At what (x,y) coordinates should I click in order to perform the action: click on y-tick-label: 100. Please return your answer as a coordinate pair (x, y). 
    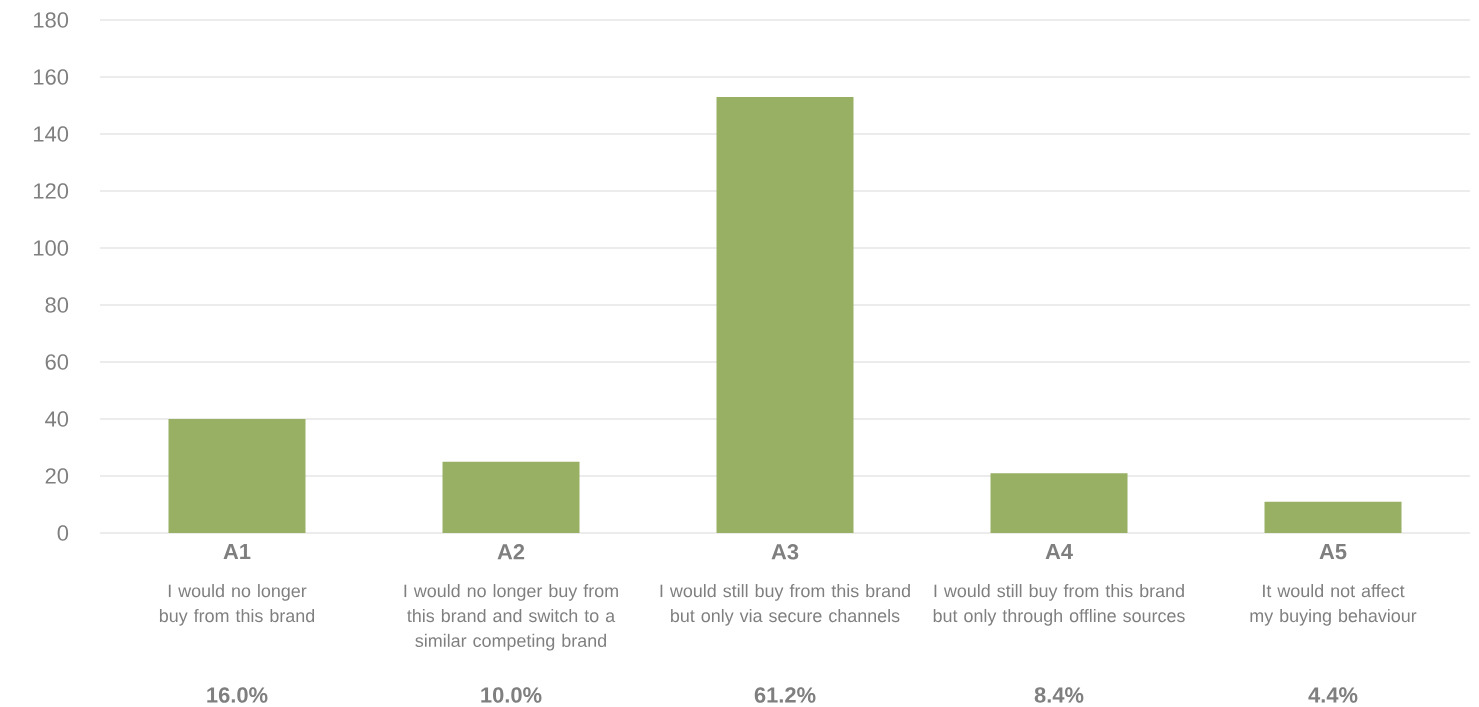
    Looking at the image, I should click on (51, 248).